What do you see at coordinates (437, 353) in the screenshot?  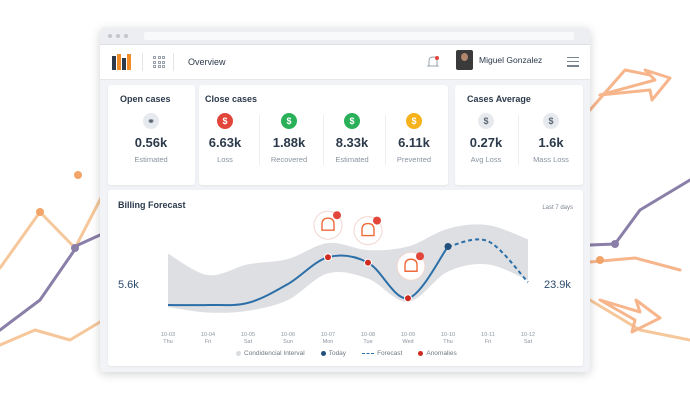 I see `legend-item-anomalies: Anomalies` at bounding box center [437, 353].